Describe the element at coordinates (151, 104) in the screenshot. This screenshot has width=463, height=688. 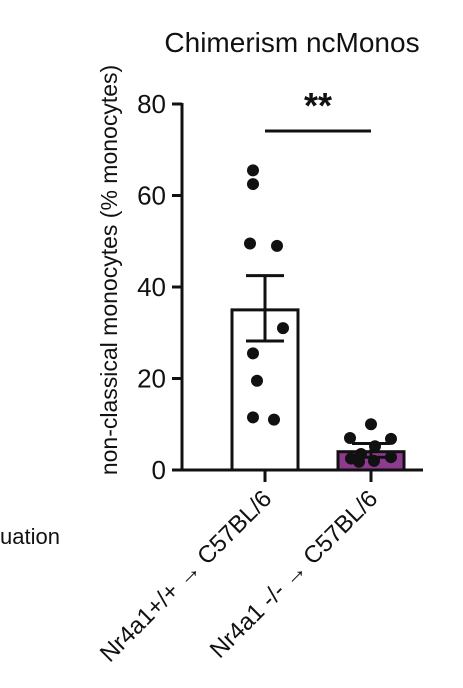
I see `y-tick-label: 80` at that location.